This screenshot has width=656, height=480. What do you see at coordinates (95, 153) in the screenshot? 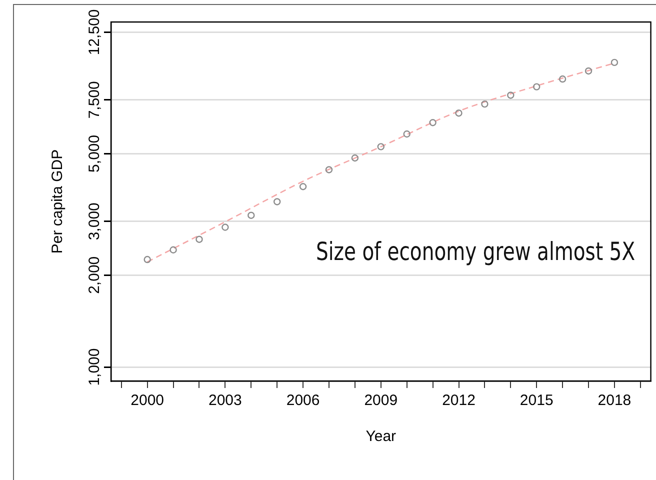
I see `y-tick-label: 5,000` at bounding box center [95, 153].